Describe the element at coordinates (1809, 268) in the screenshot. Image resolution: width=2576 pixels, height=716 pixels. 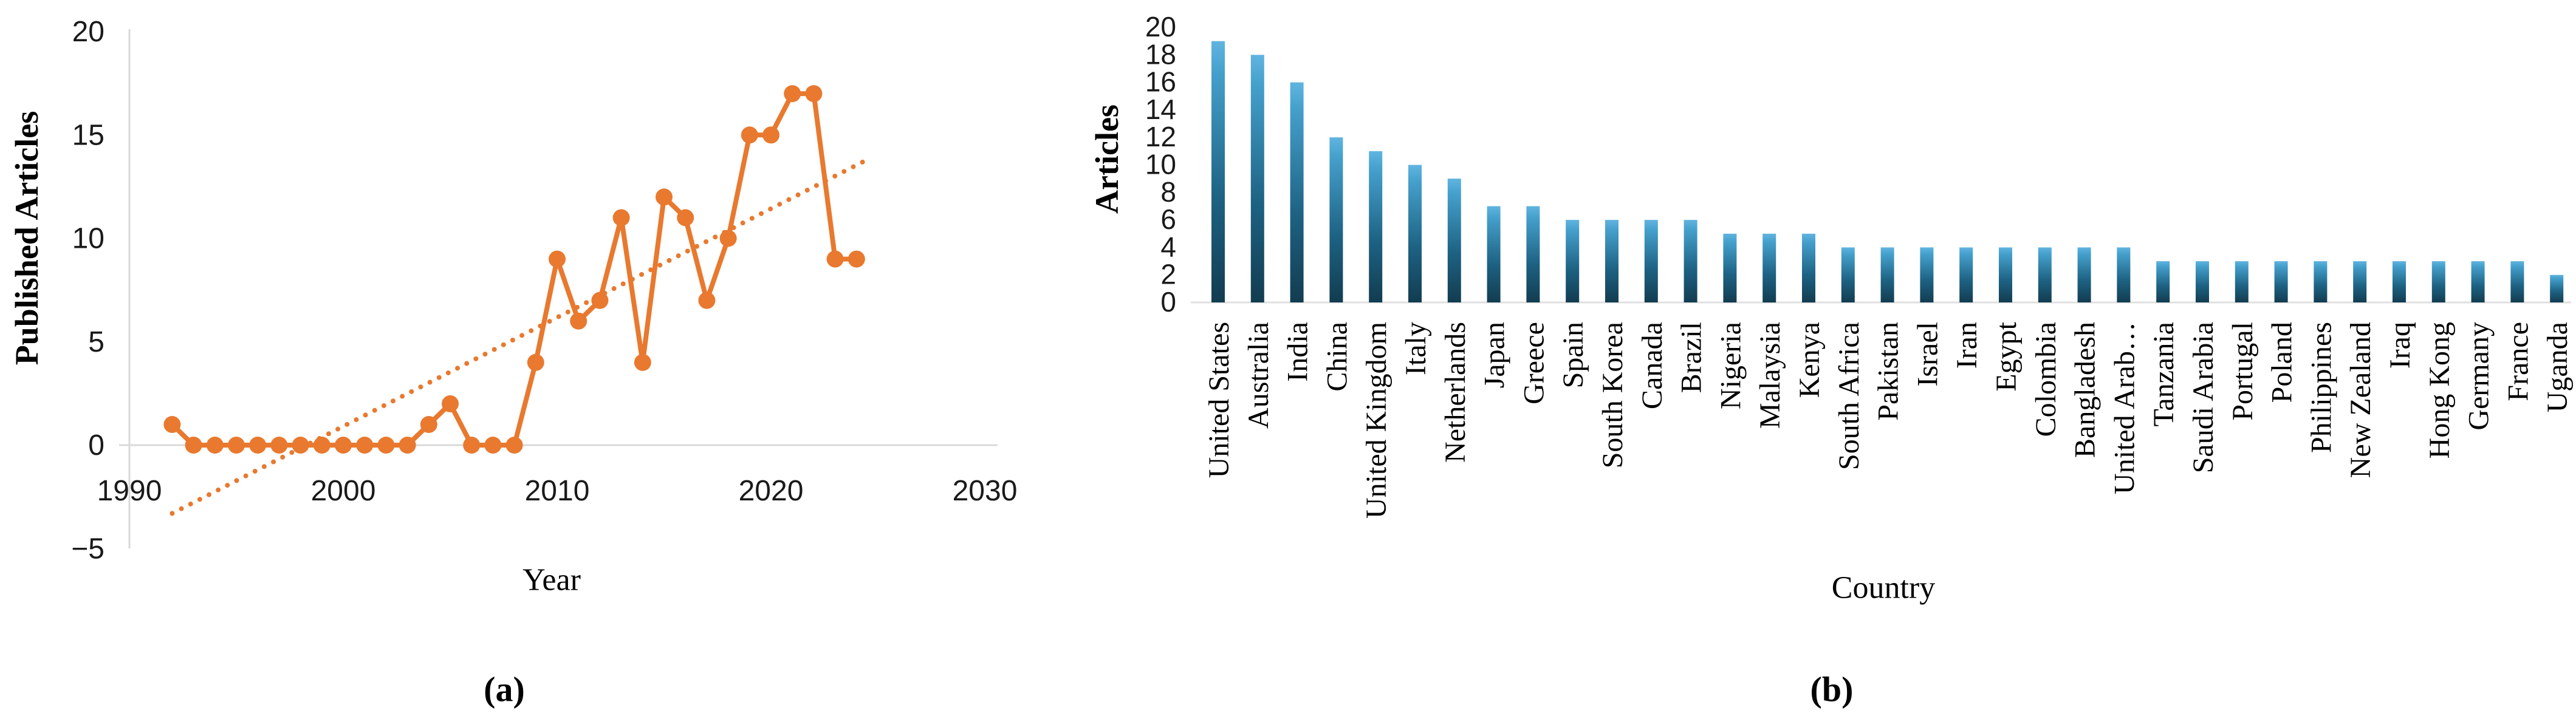
I see `bar-kenya` at that location.